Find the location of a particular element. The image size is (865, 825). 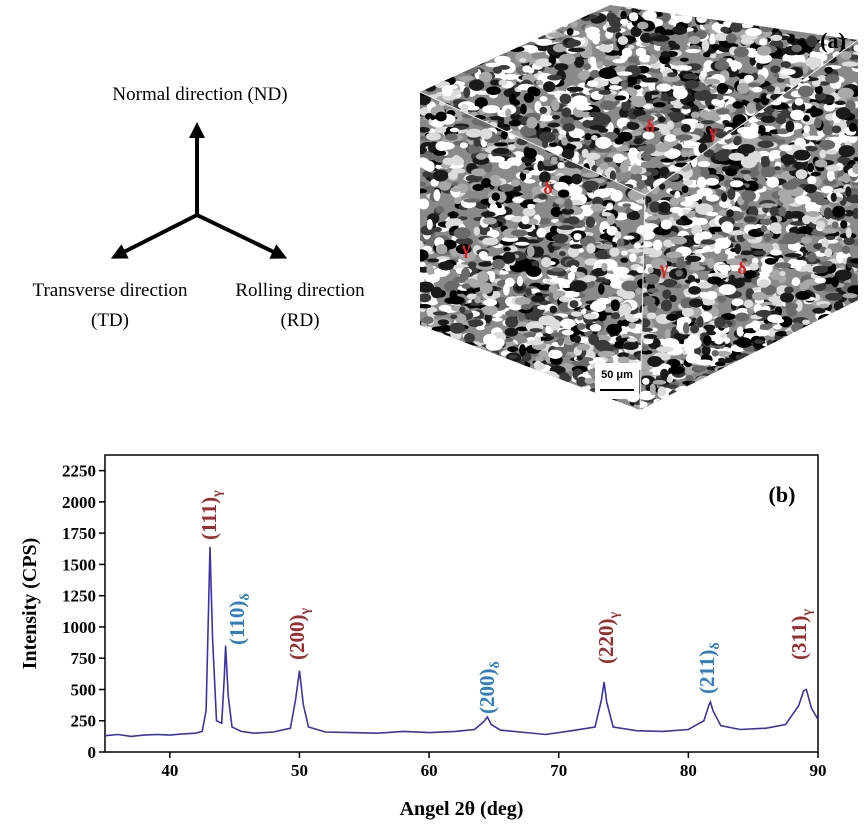

normal-label: Normal direction (ND) is located at coordinates (199, 94).